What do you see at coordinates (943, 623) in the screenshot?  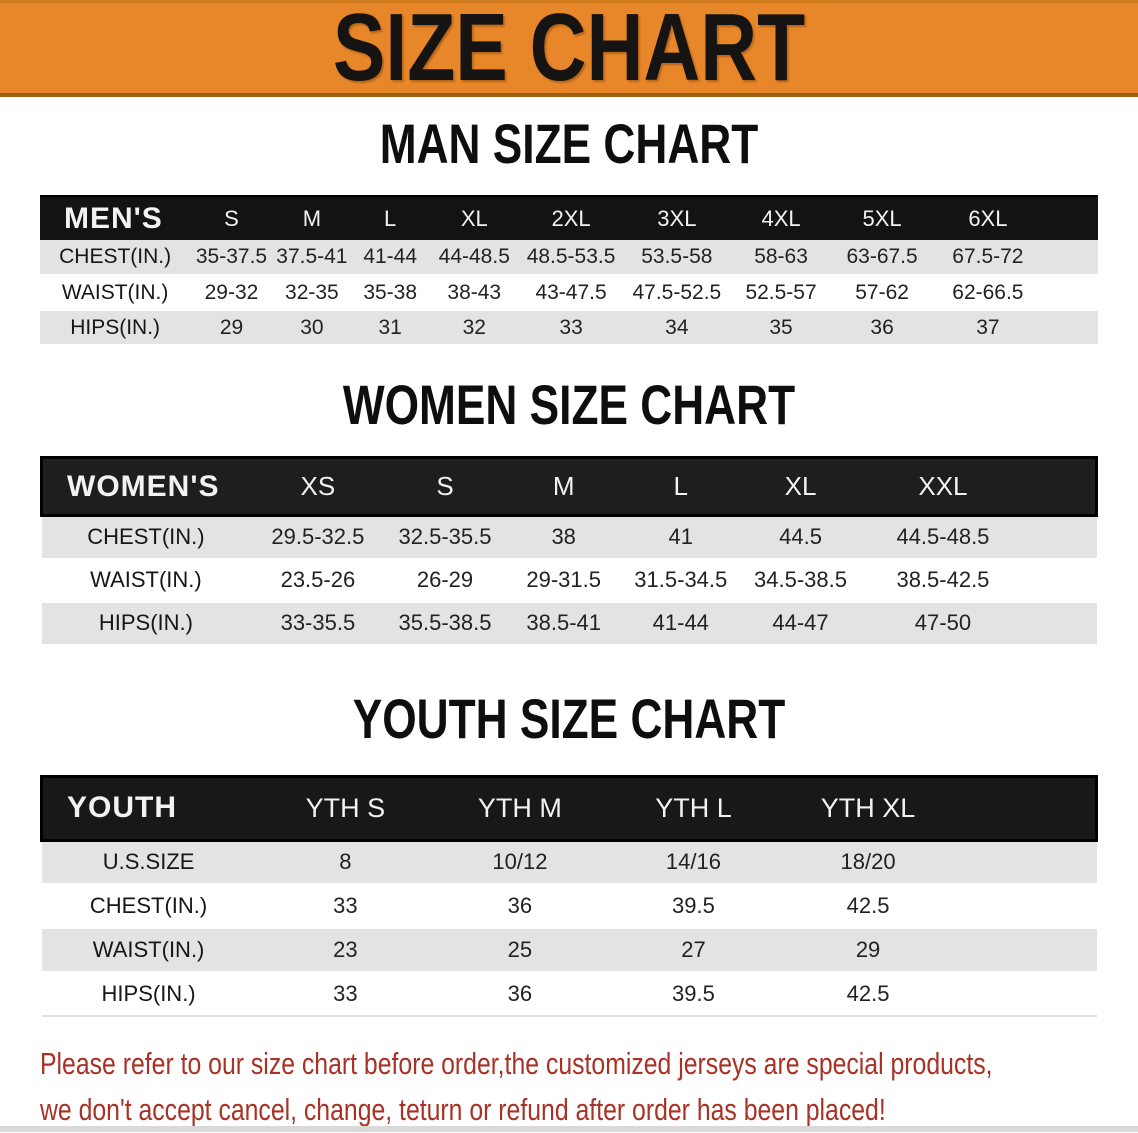 I see `table-cell: 47-50` at bounding box center [943, 623].